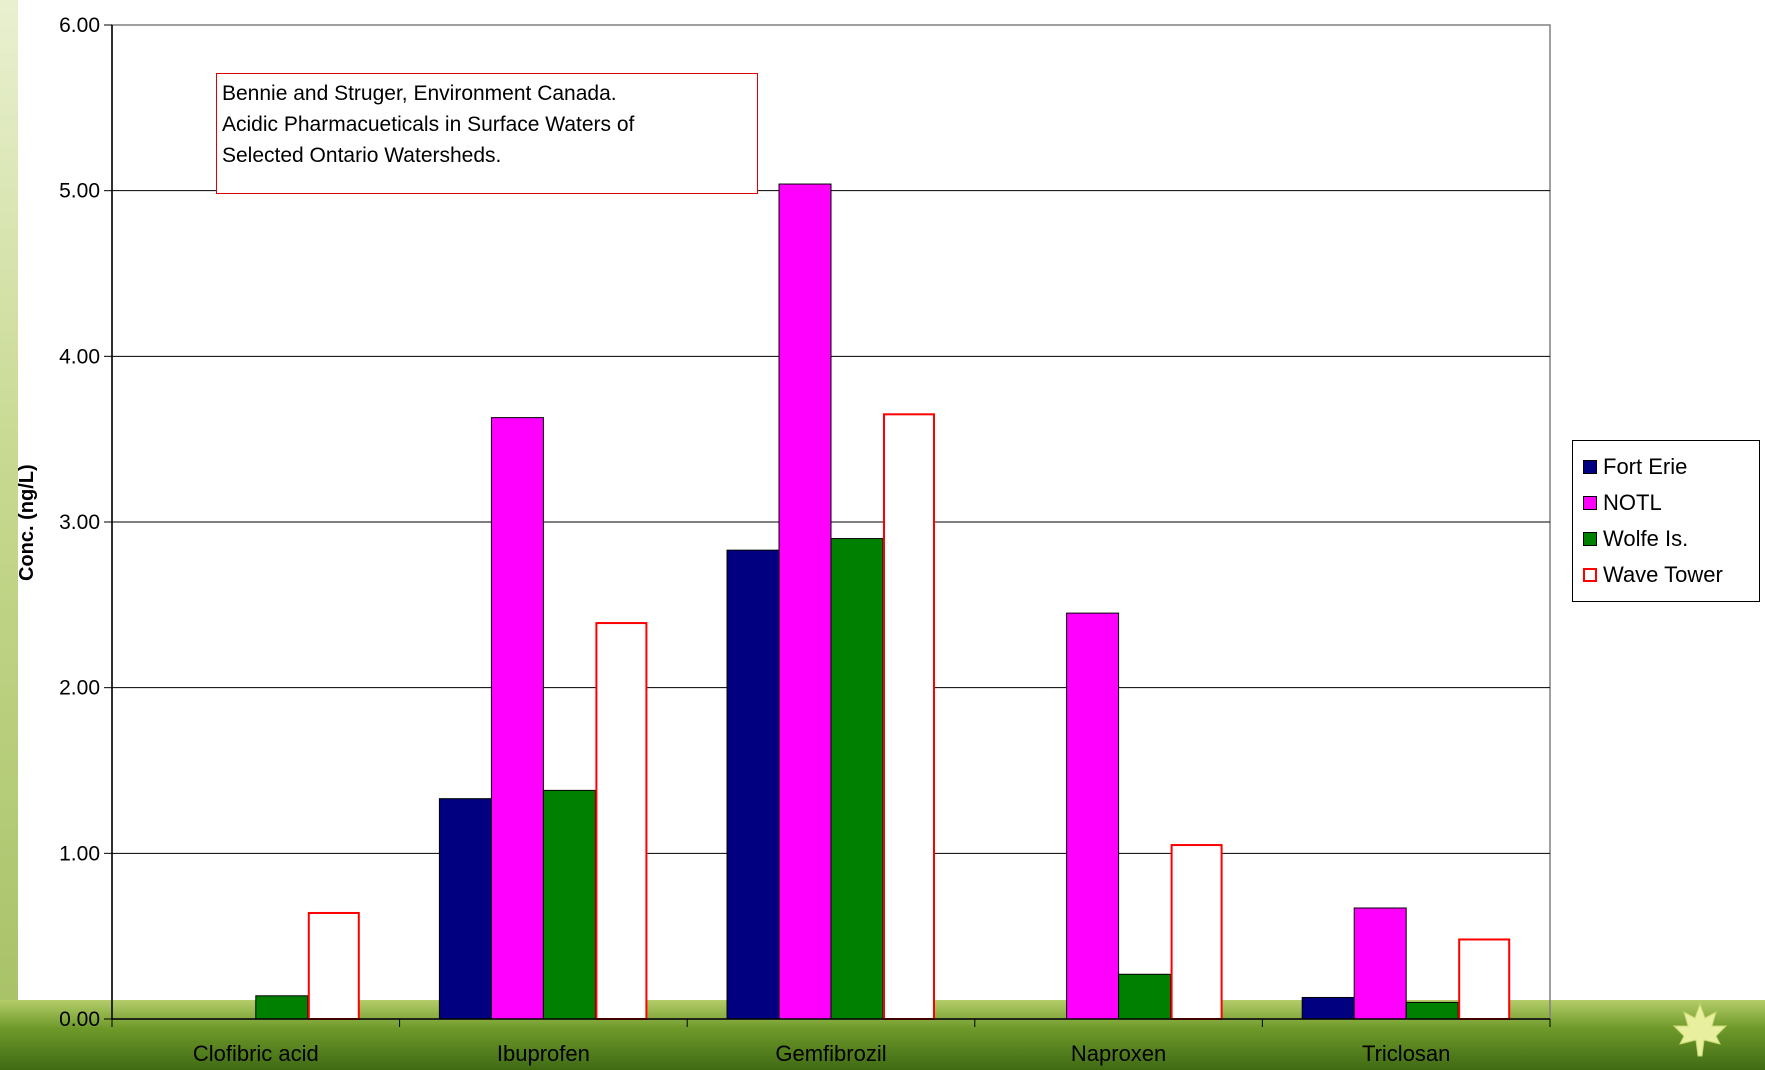  What do you see at coordinates (79, 1019) in the screenshot?
I see `y-tick-label: 0.00` at bounding box center [79, 1019].